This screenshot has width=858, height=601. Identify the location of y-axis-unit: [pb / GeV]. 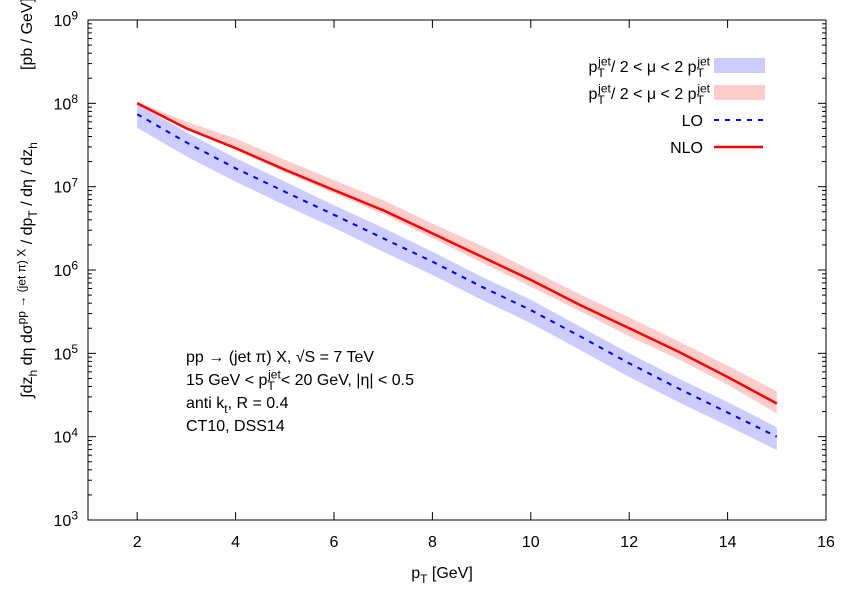
(27, 35).